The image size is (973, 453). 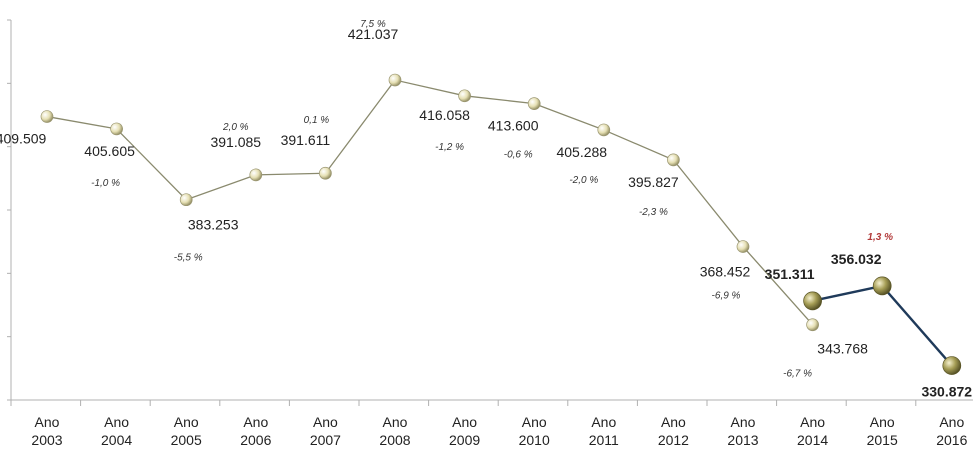 I want to click on x-tick-label: Ano 2007, so click(x=325, y=431).